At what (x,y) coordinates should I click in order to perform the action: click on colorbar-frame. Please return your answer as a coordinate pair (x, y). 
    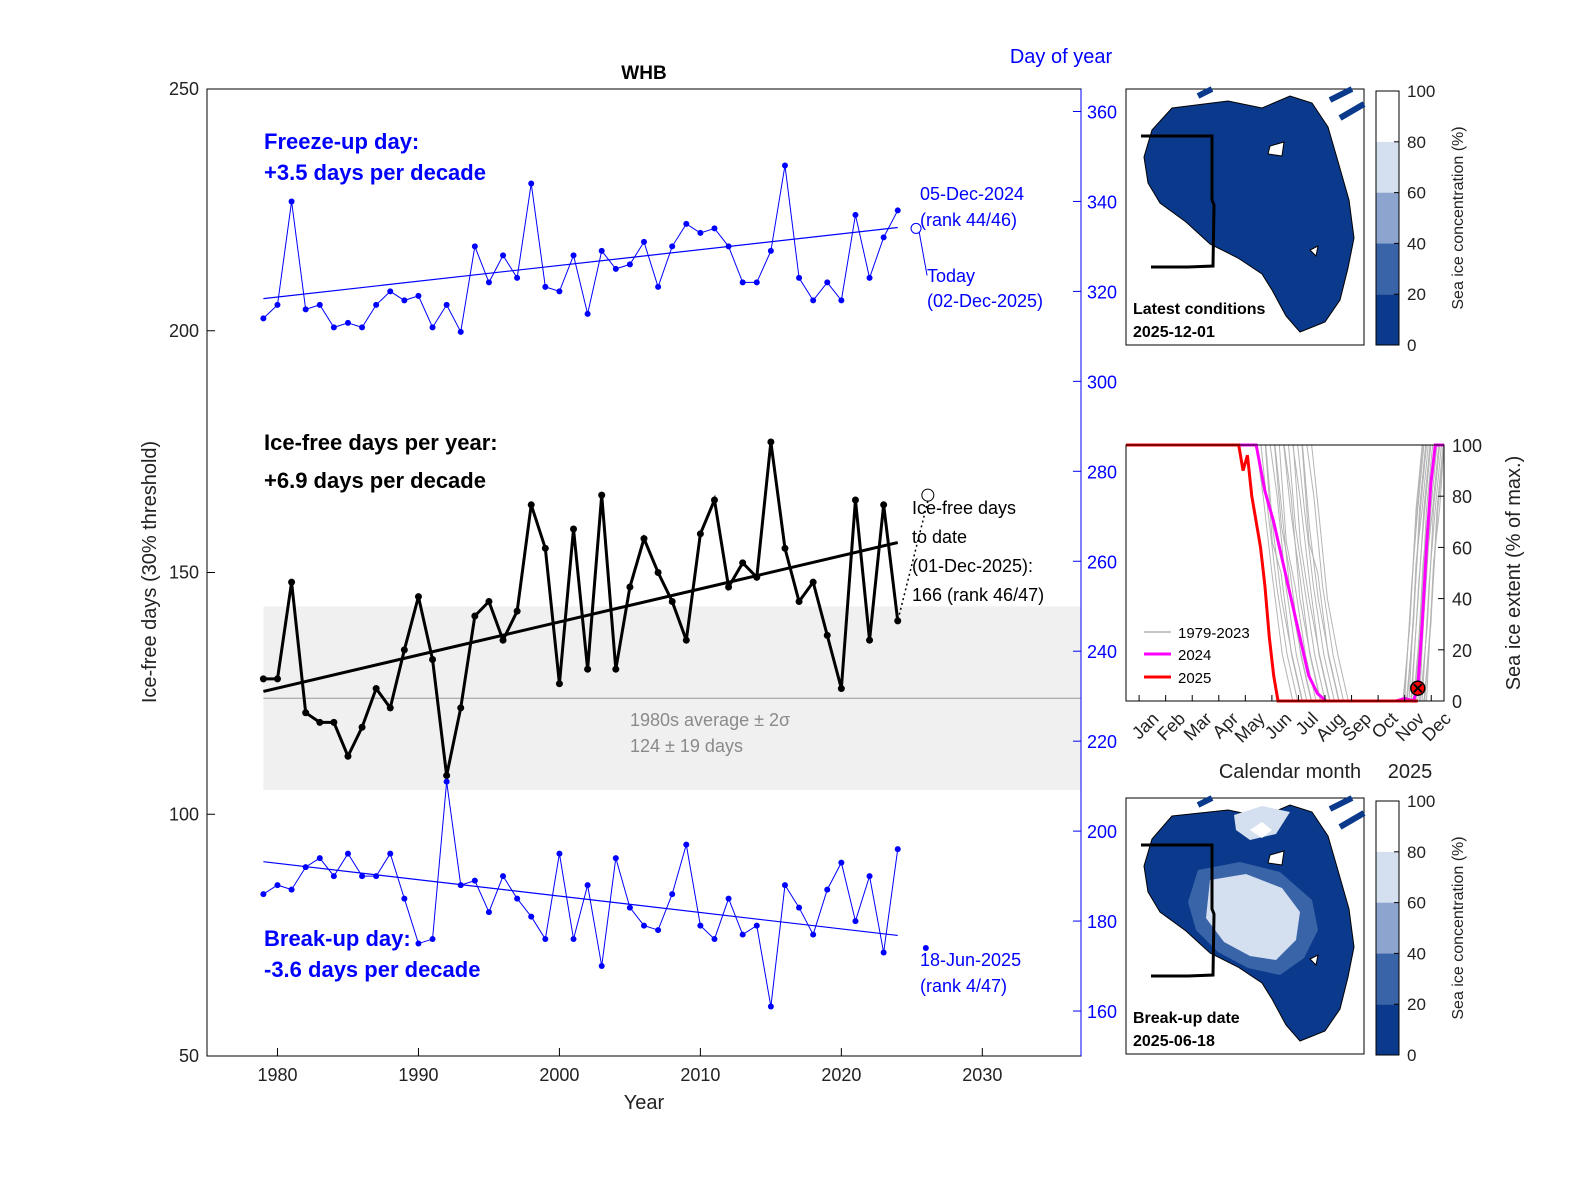
    Looking at the image, I should click on (1387, 928).